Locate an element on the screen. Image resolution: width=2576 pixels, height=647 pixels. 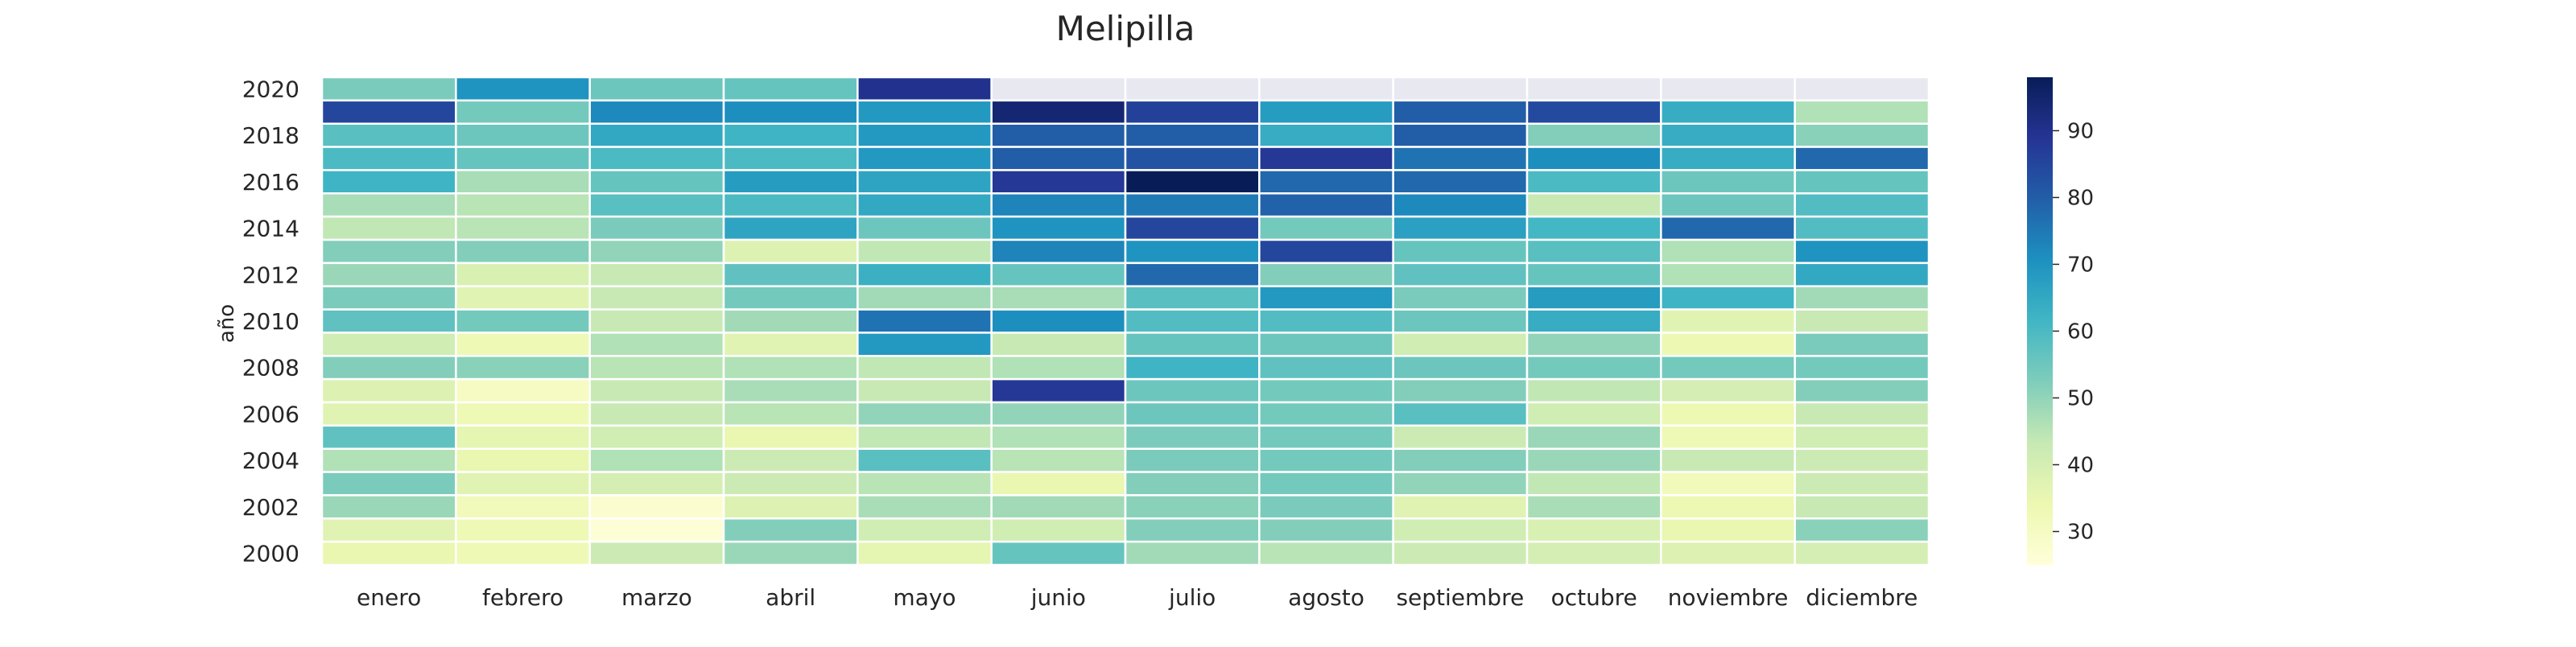
x-tick-label: agosto is located at coordinates (1326, 597).